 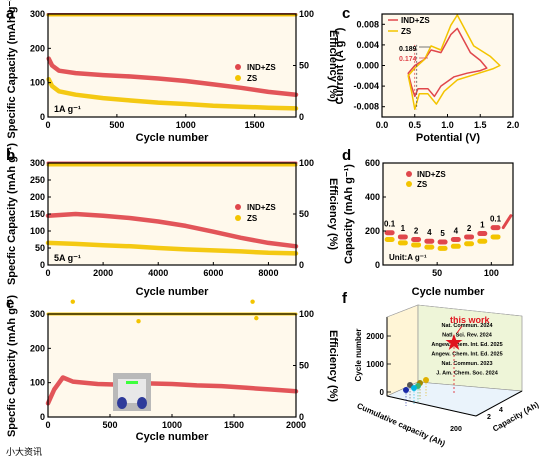 I want to click on x-tick-label: 8000, so click(x=268, y=273).